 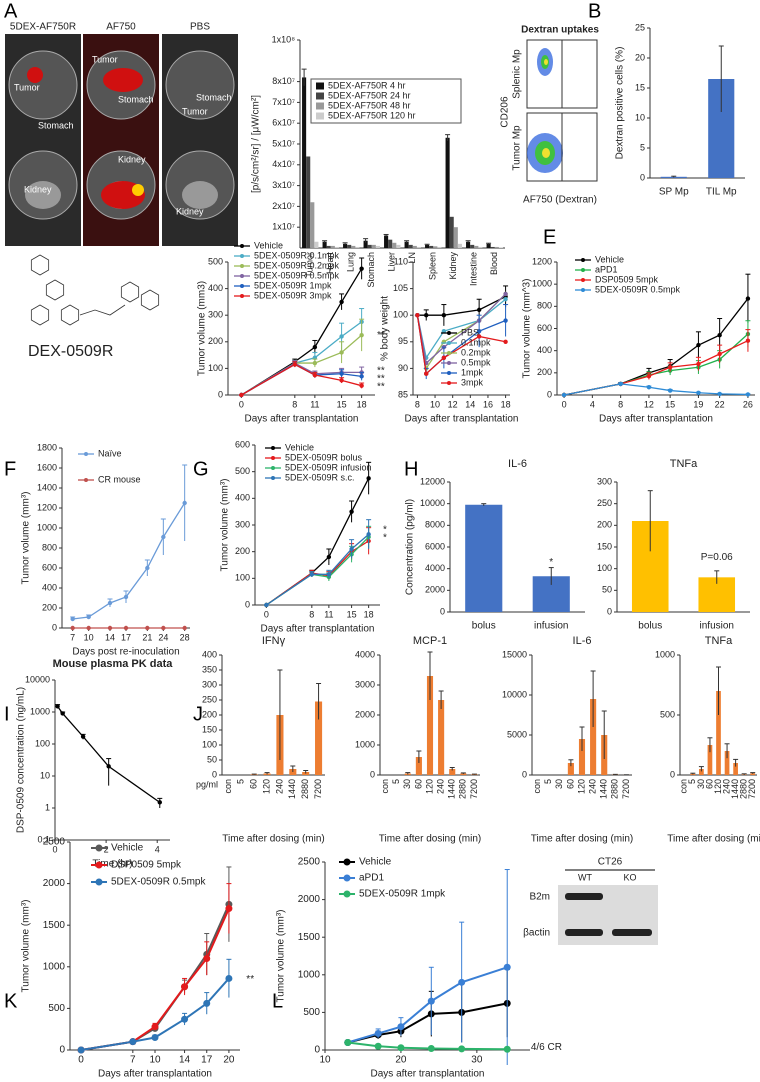 I want to click on y-tick-label: 1200, so click(x=542, y=261).